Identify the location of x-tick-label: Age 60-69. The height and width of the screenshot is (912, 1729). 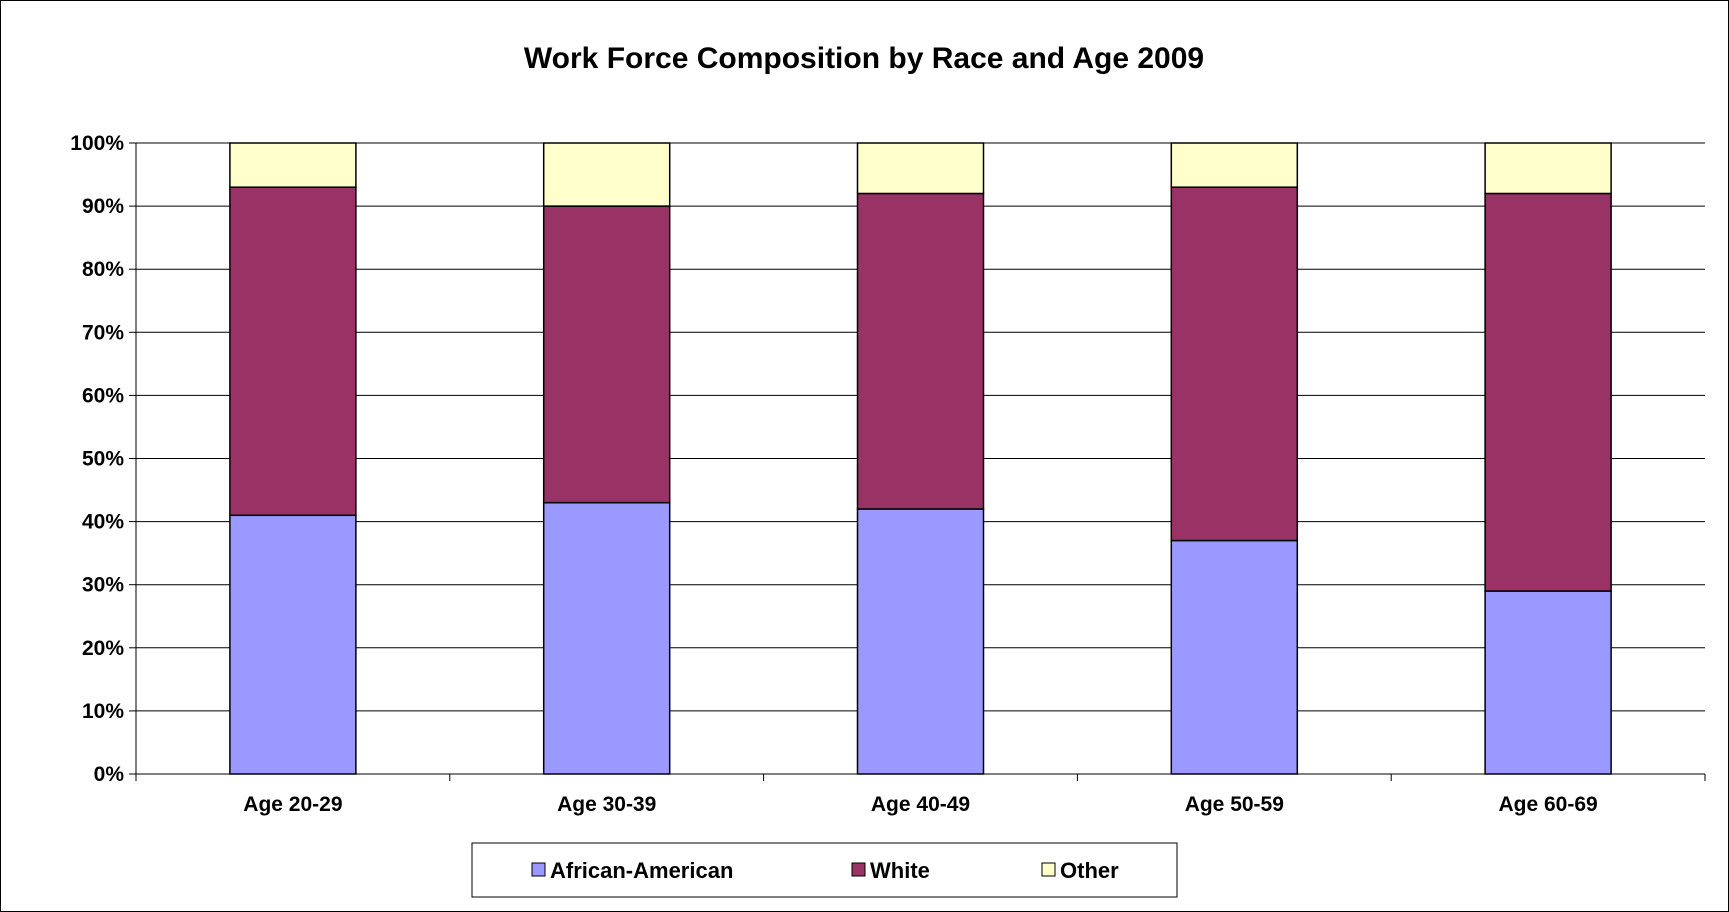
(1547, 804).